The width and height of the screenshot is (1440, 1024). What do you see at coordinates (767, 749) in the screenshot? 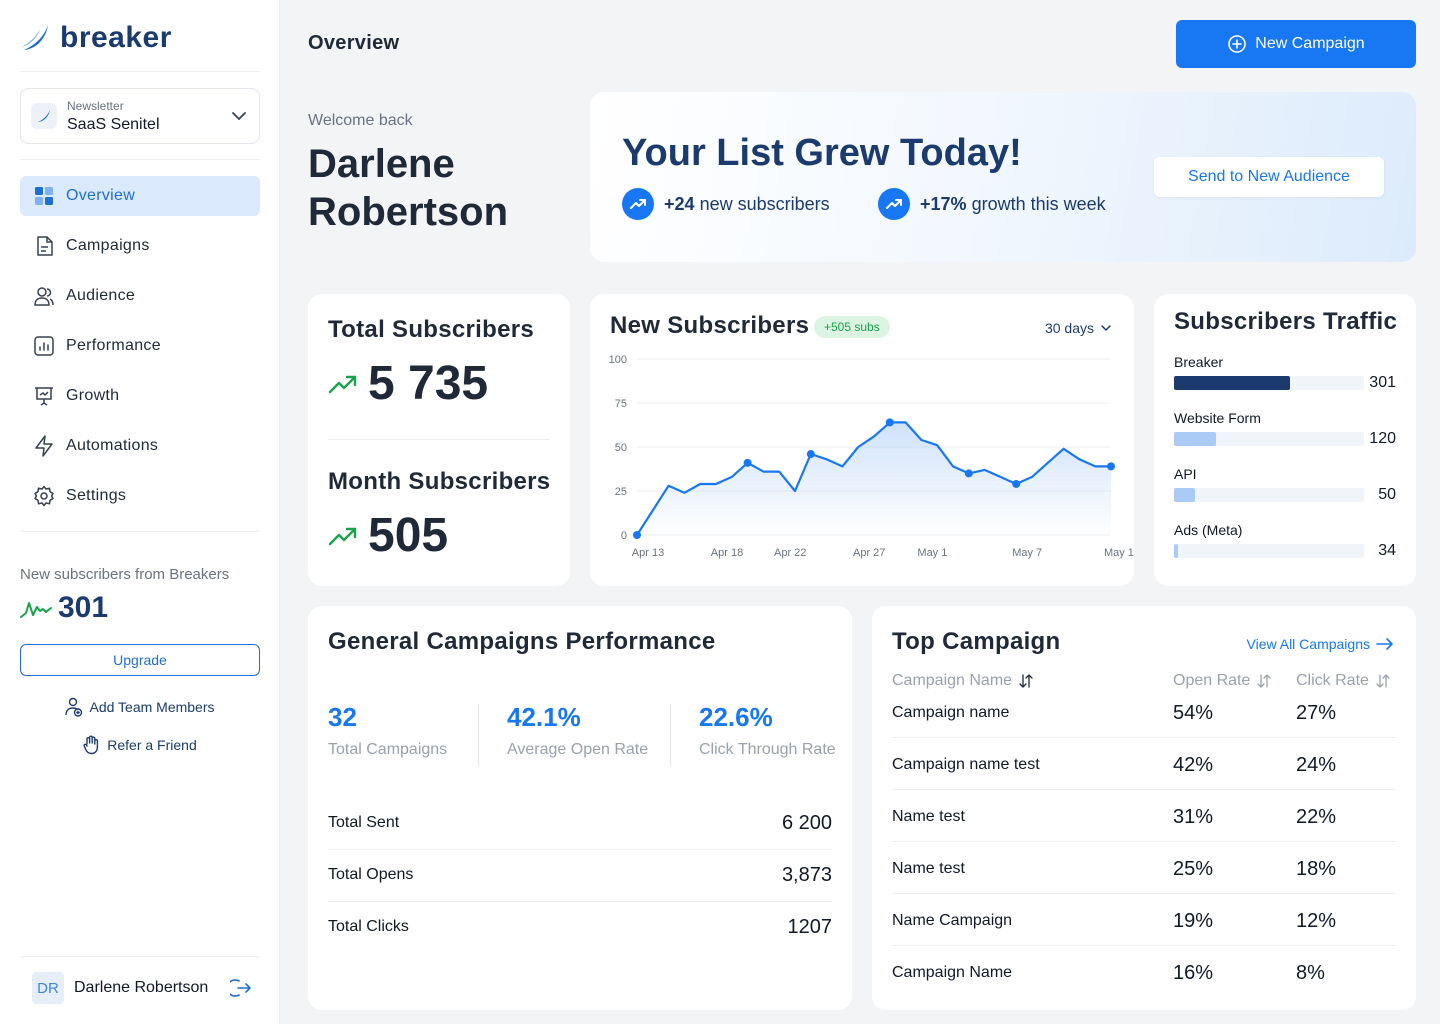
I see `perf-stat-label: Click Through Rate` at bounding box center [767, 749].